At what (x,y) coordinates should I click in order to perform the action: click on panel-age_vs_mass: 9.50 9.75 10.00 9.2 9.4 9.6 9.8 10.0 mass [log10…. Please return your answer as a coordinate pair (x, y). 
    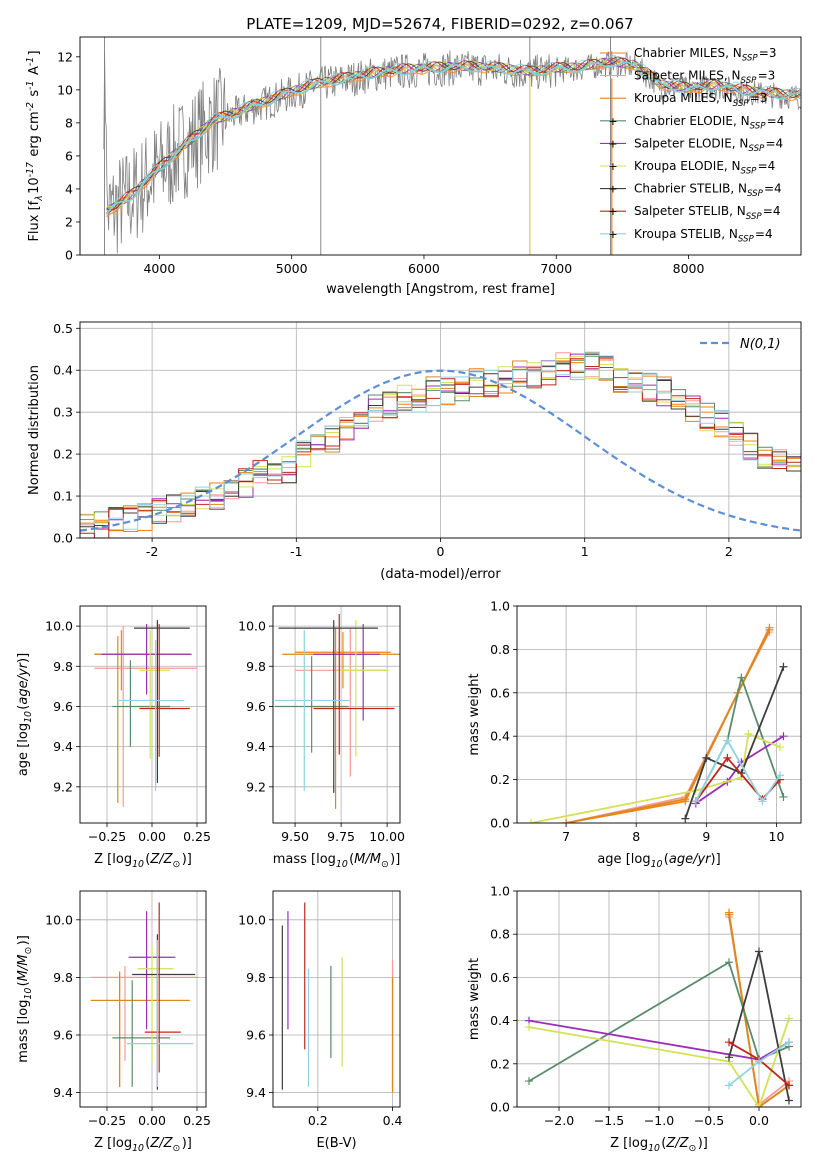
    Looking at the image, I should click on (321, 737).